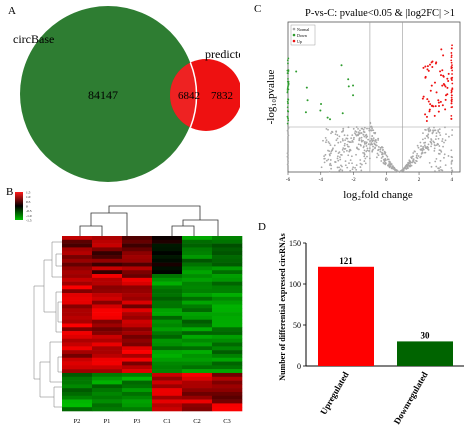  I want to click on venn-count-predicted-only: 7832, so click(222, 96).